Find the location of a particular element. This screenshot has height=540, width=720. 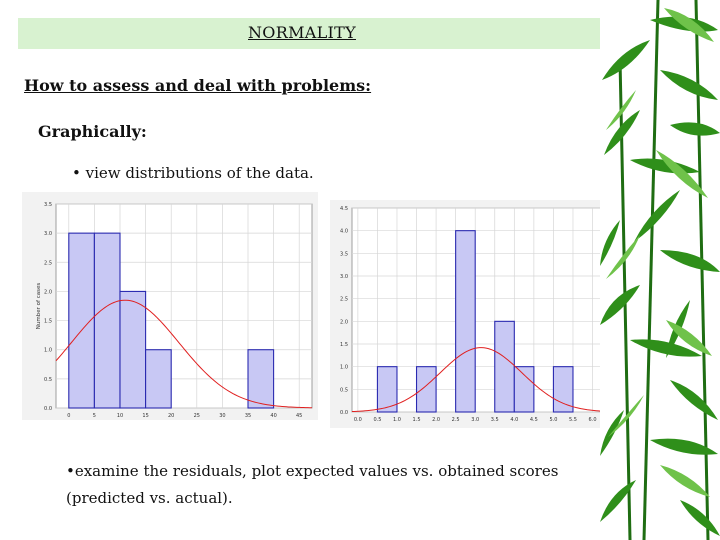

x-tick-label: 0.0 is located at coordinates (358, 420).